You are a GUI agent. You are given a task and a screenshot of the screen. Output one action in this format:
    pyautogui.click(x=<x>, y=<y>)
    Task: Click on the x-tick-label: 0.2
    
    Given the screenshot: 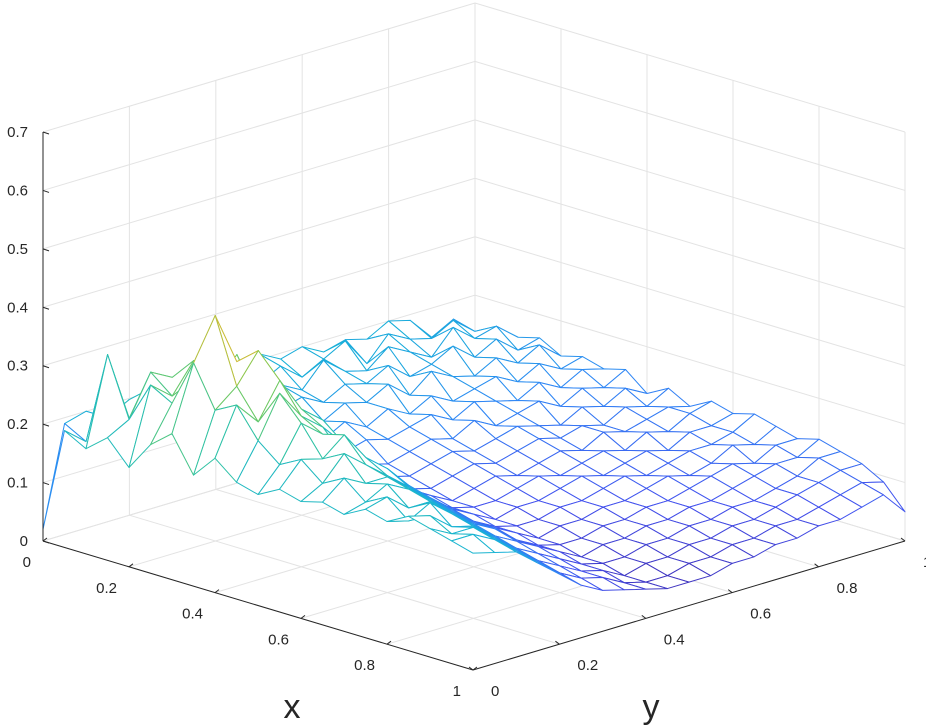 What is the action you would take?
    pyautogui.click(x=106, y=588)
    